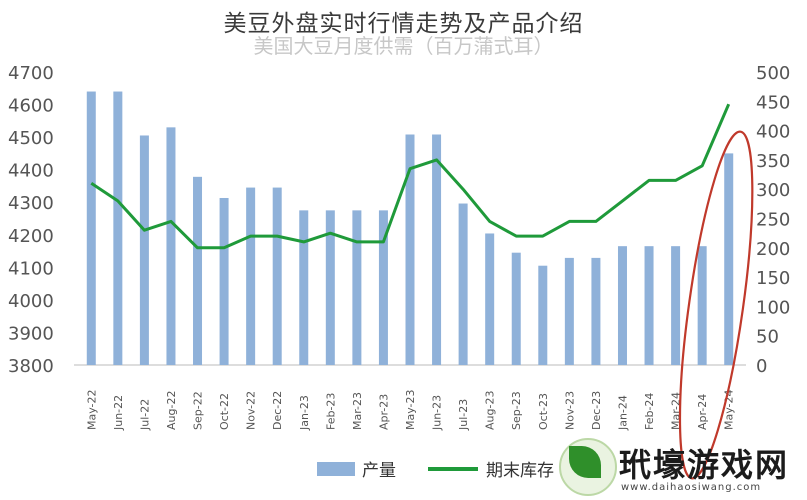  Describe the element at coordinates (31, 236) in the screenshot. I see `left-tick-label: 4200` at that location.